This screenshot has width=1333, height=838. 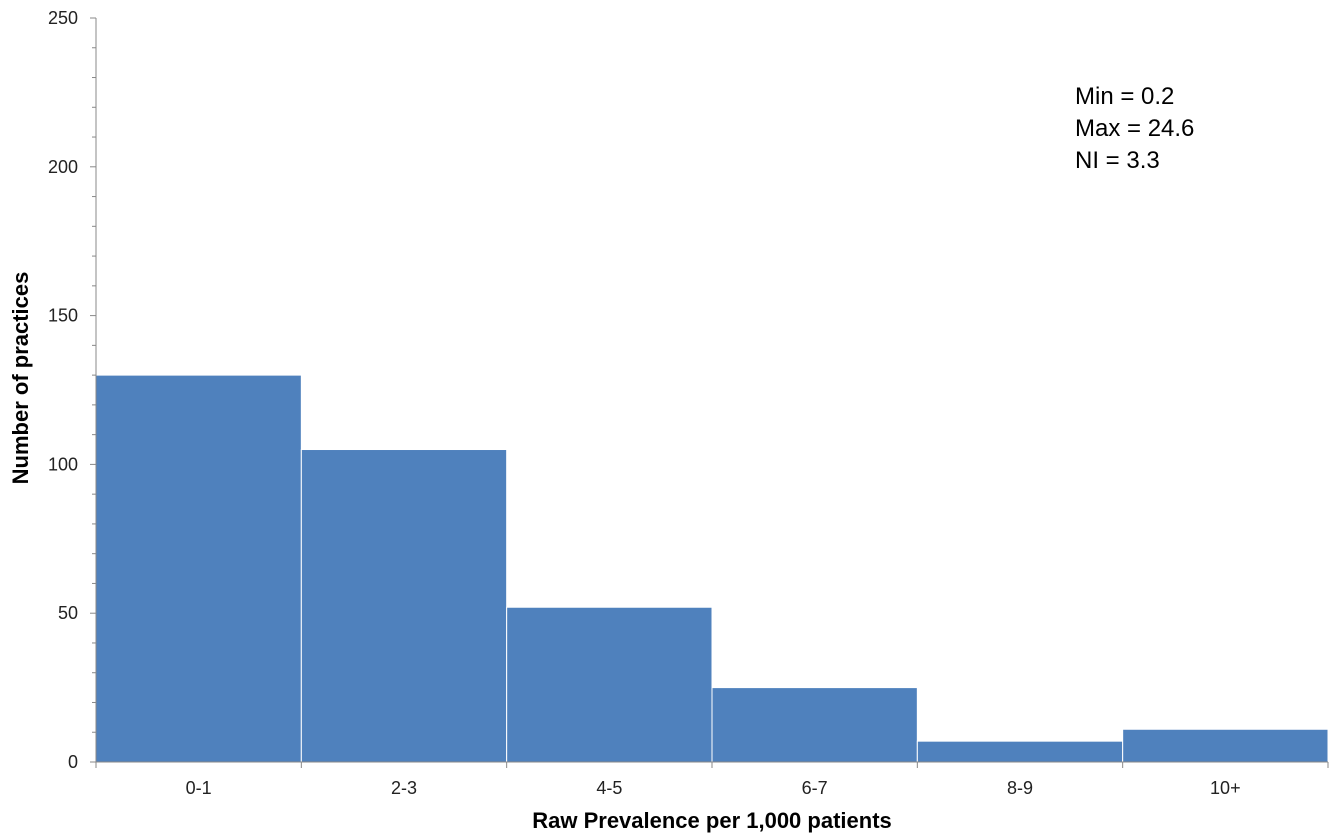 I want to click on x-tick-labels: 0-1 2-3 4-5 6-7 8-9 10+, so click(x=713, y=788).